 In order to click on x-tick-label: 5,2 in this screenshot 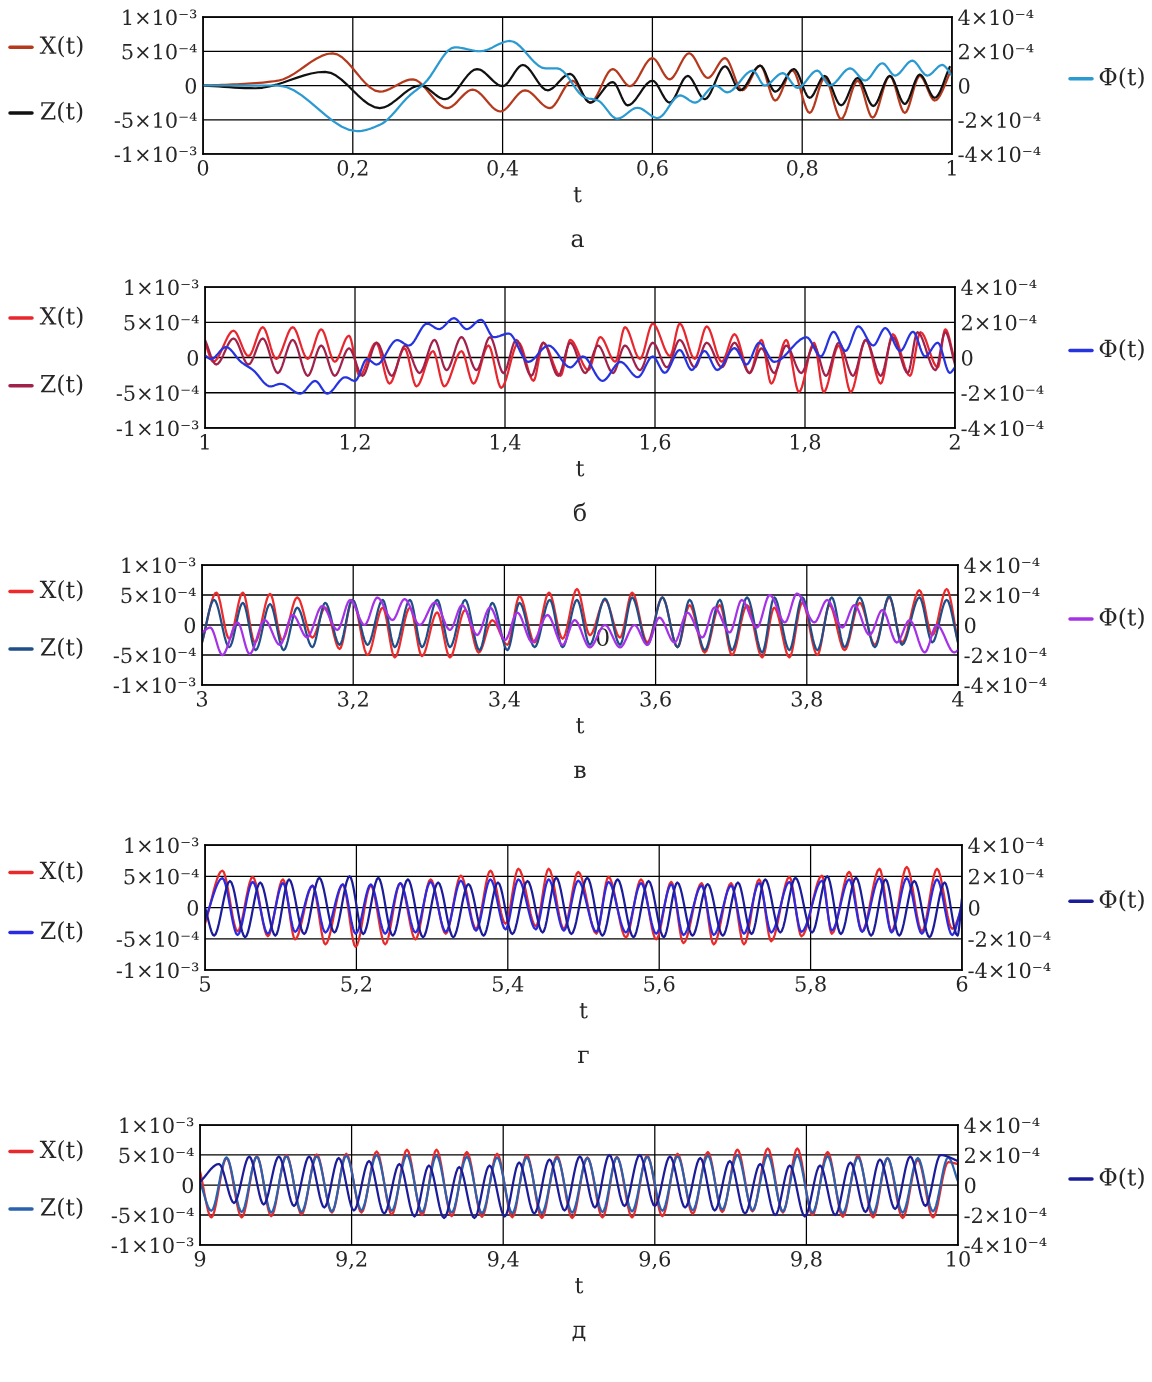, I will do `click(356, 985)`.